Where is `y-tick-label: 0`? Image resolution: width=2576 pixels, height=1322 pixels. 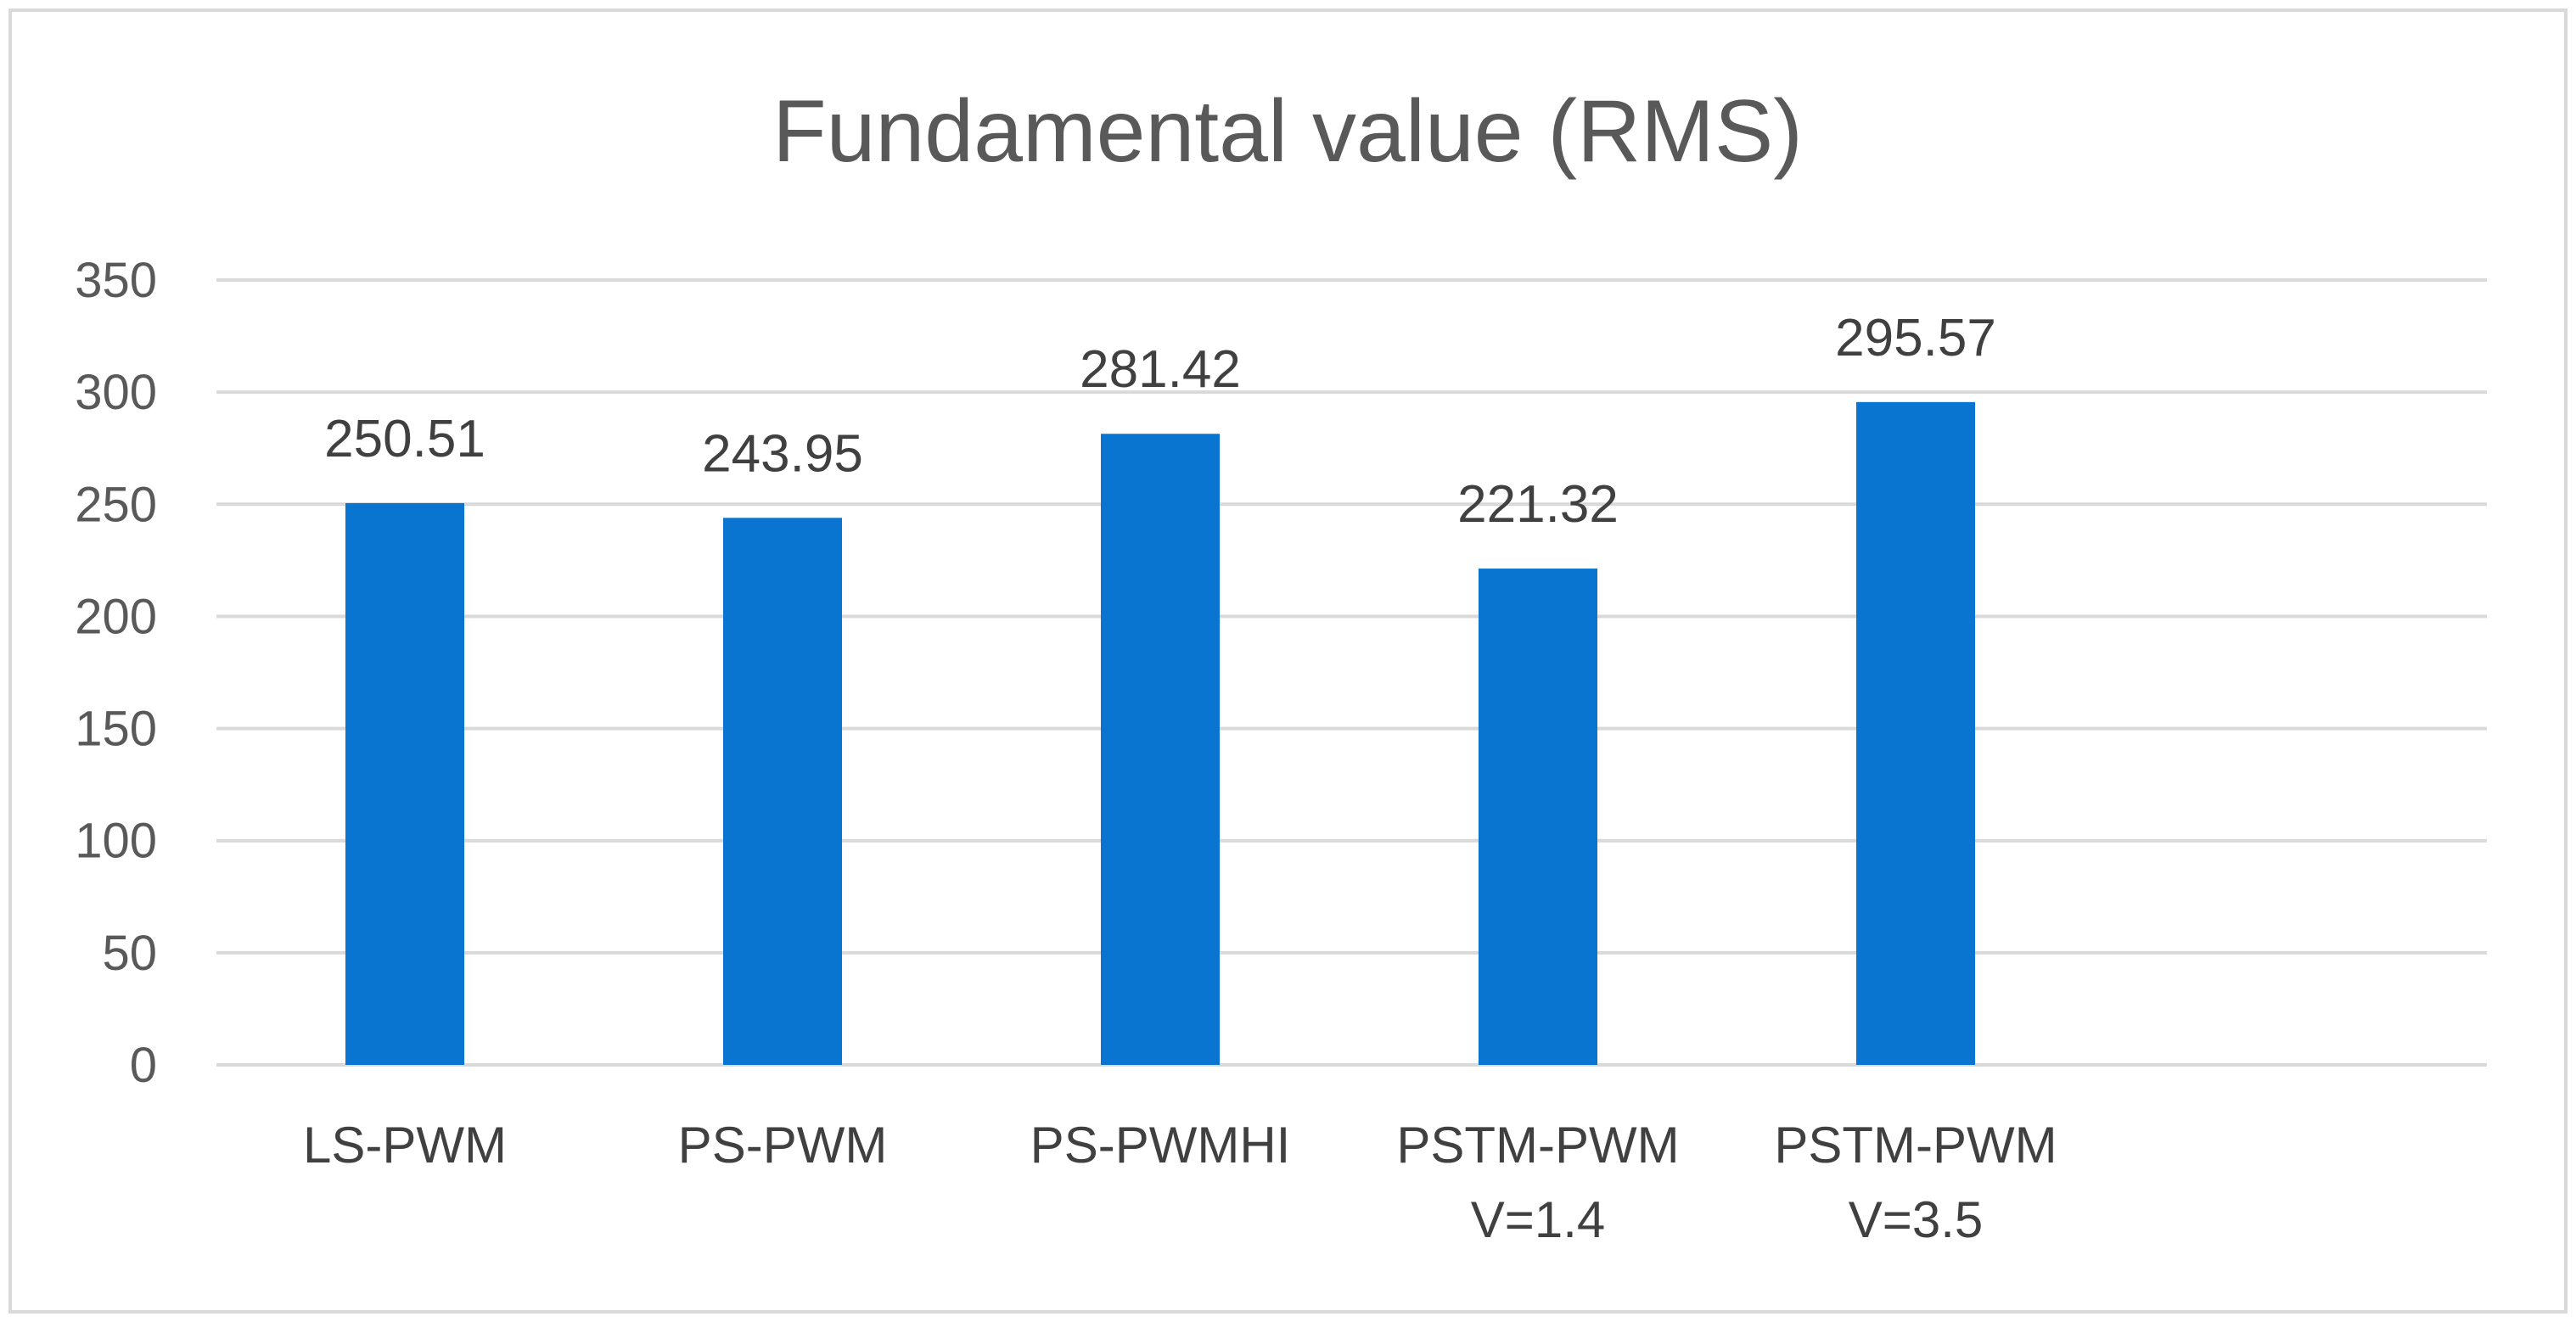
y-tick-label: 0 is located at coordinates (143, 1065).